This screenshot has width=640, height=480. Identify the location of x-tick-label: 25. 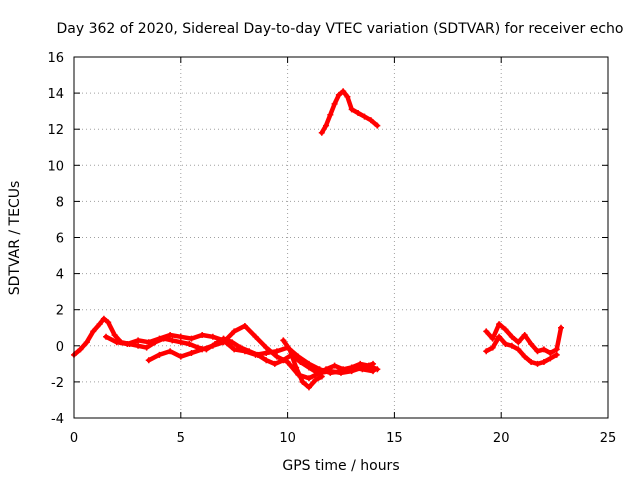
(608, 438).